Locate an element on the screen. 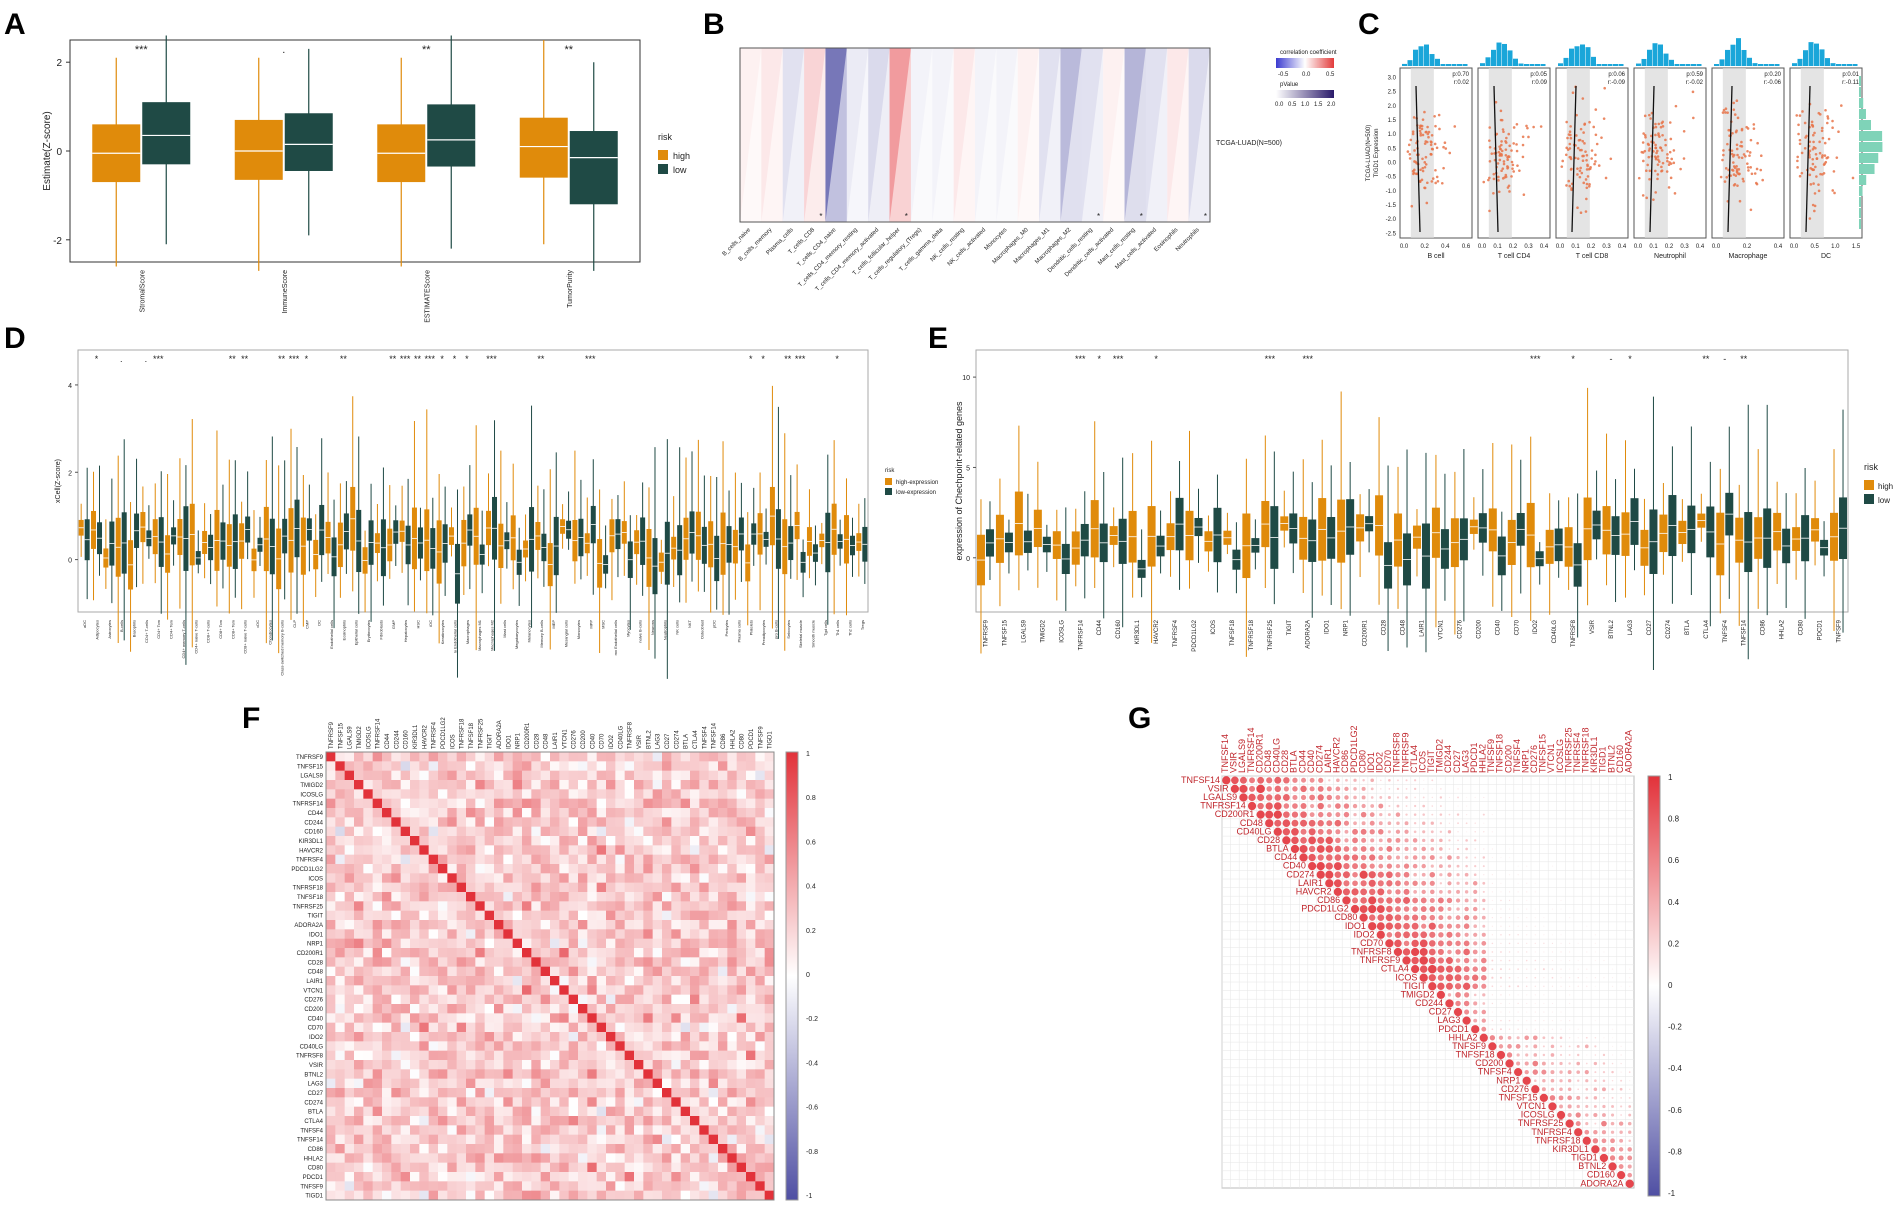 The image size is (1902, 1207). panel-label-b: B is located at coordinates (714, 24).